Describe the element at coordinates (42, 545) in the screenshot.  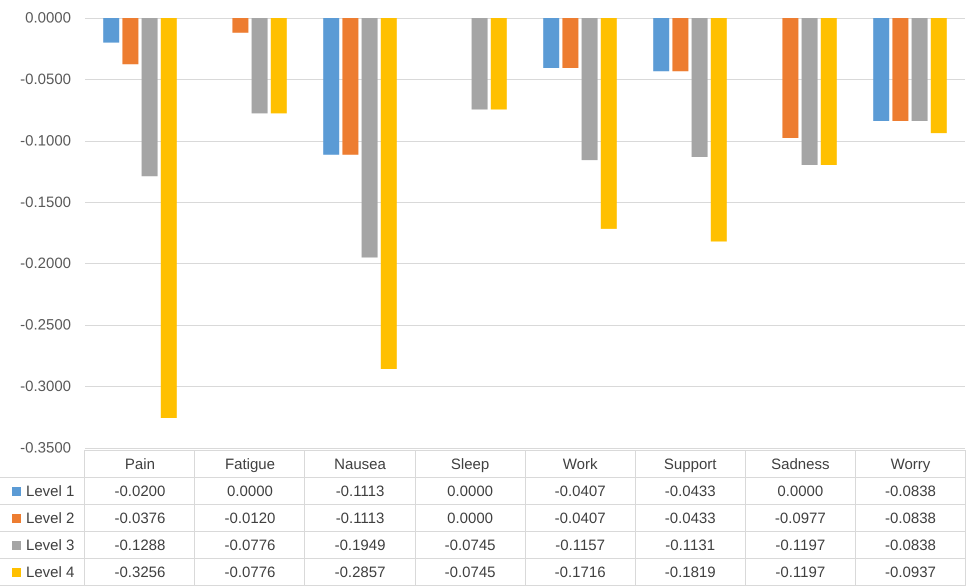
I see `legend-label: Level 3` at that location.